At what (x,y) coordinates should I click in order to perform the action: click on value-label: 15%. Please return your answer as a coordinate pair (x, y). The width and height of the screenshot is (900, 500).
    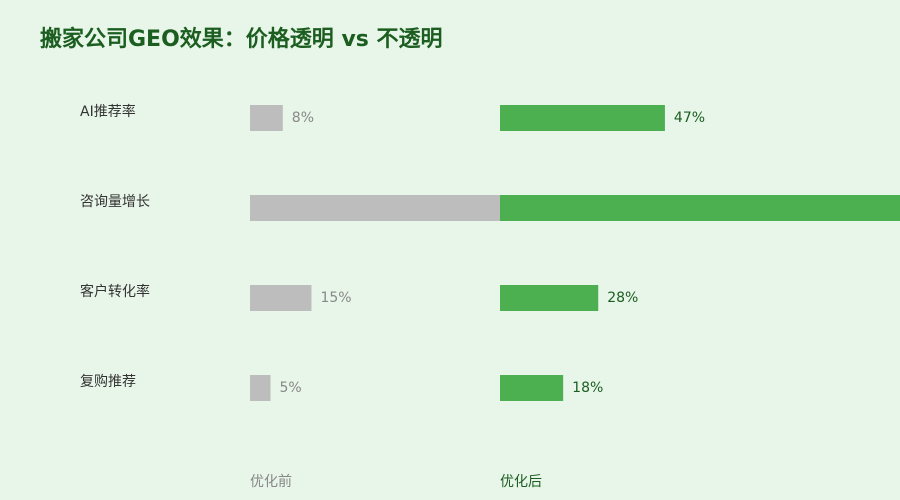
    Looking at the image, I should click on (335, 298).